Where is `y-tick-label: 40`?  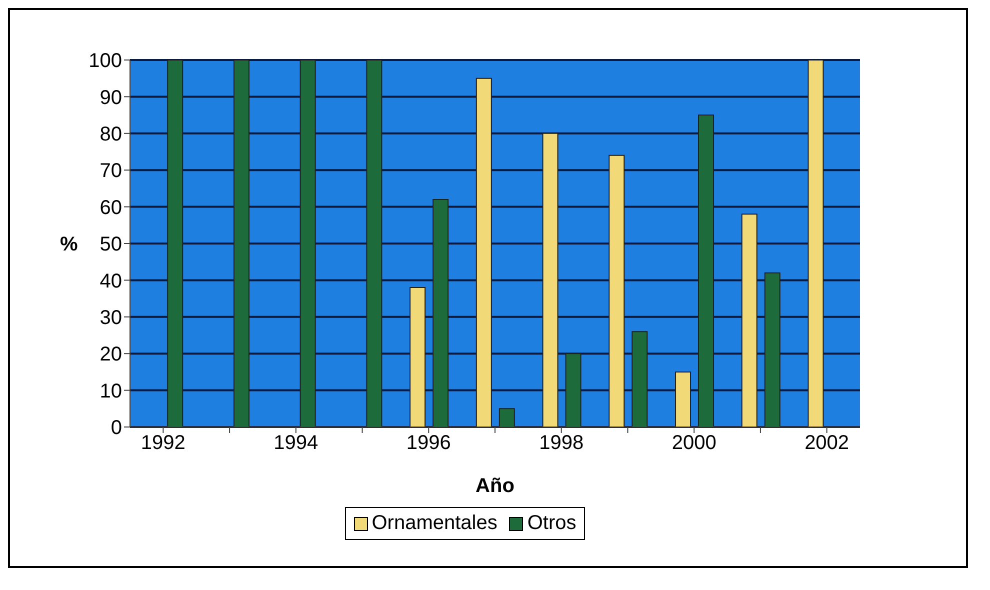 y-tick-label: 40 is located at coordinates (111, 281).